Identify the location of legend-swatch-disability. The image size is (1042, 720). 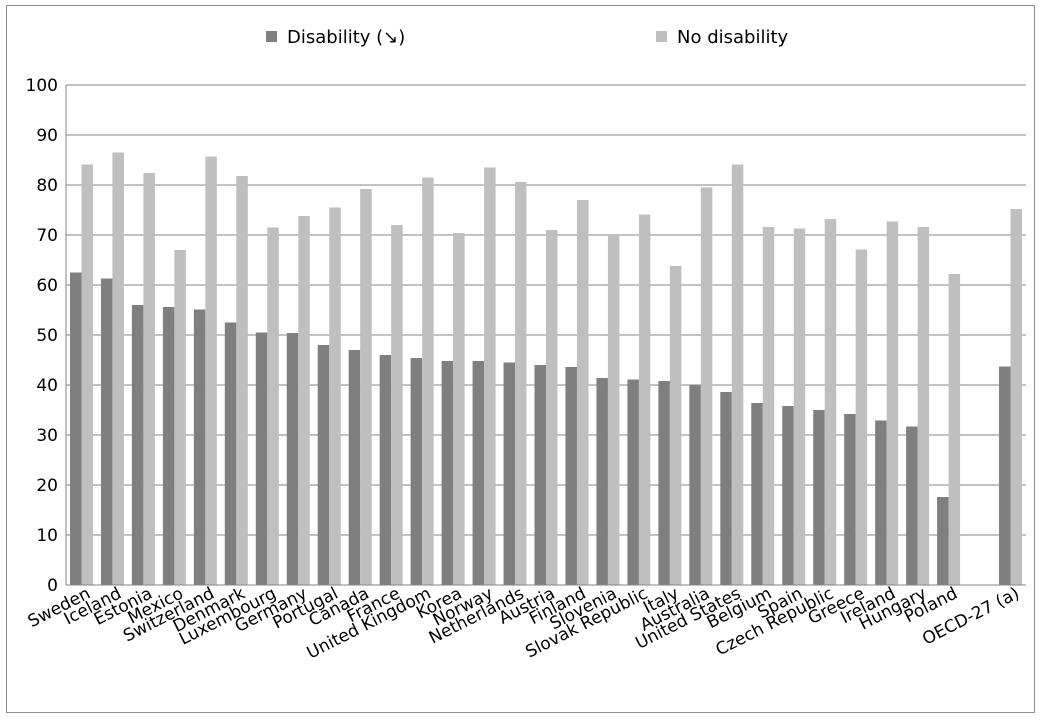
(271, 36).